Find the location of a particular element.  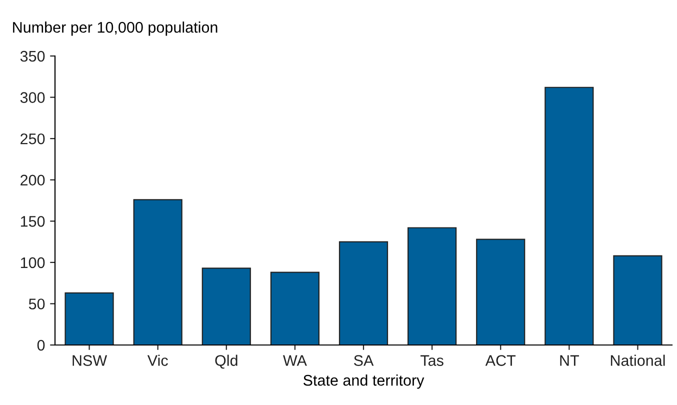

x-tick-label: ACT is located at coordinates (500, 360).